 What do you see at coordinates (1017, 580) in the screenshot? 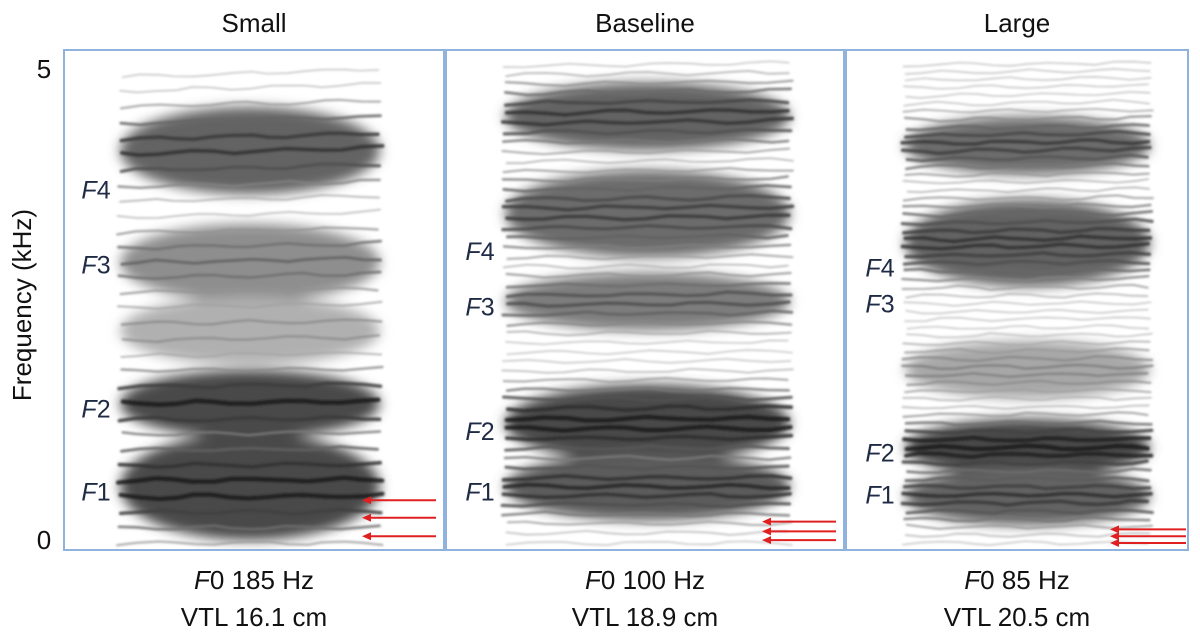
I see `f0-label-large: F0 85 Hz` at bounding box center [1017, 580].